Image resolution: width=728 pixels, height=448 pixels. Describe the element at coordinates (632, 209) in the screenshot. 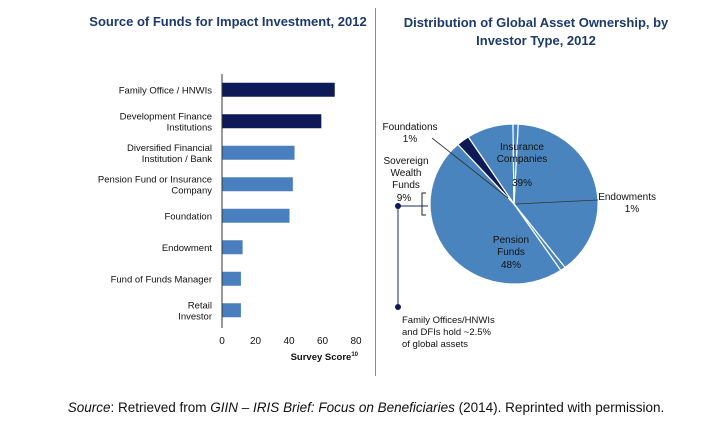

I see `endowments-pct: 1%` at that location.